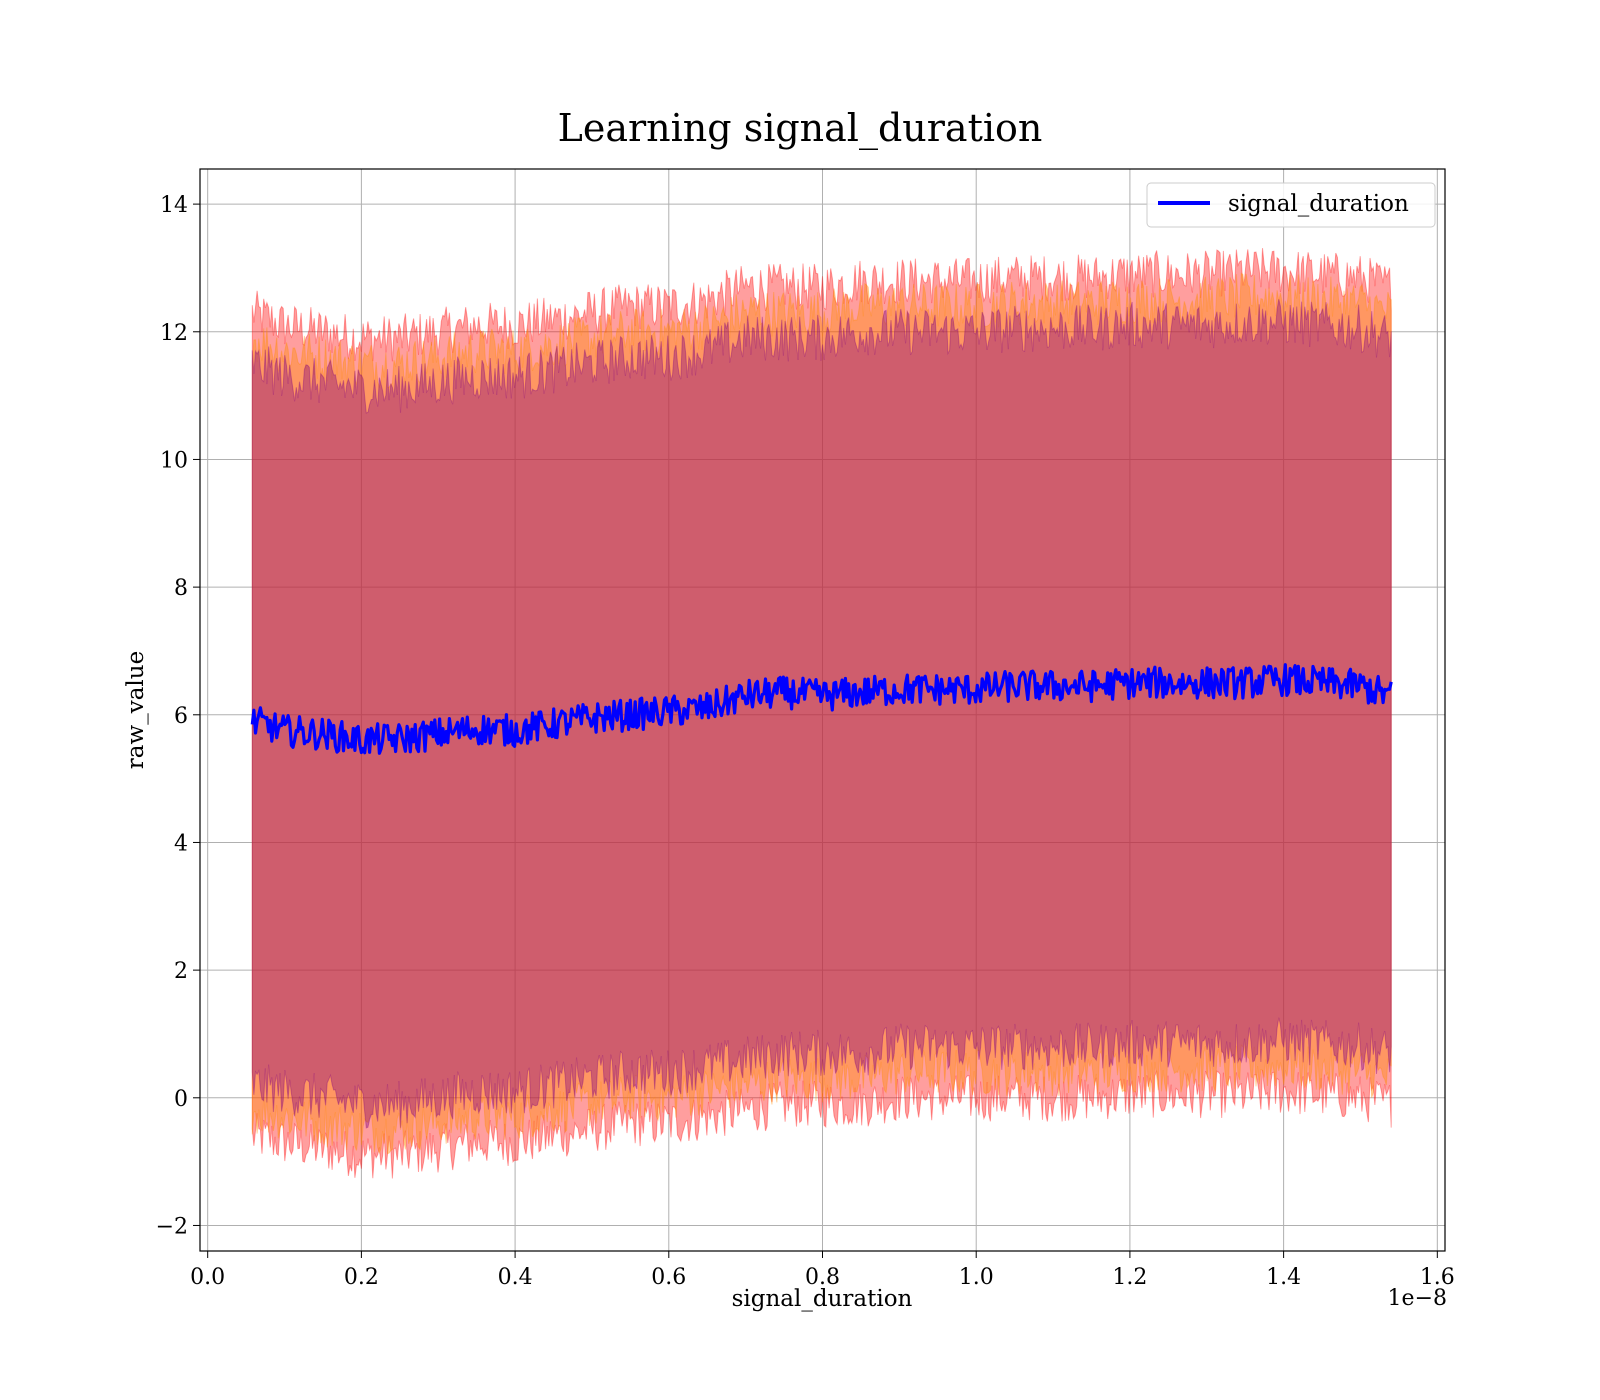  What do you see at coordinates (976, 1277) in the screenshot?
I see `x-tick-label: 1.0` at bounding box center [976, 1277].